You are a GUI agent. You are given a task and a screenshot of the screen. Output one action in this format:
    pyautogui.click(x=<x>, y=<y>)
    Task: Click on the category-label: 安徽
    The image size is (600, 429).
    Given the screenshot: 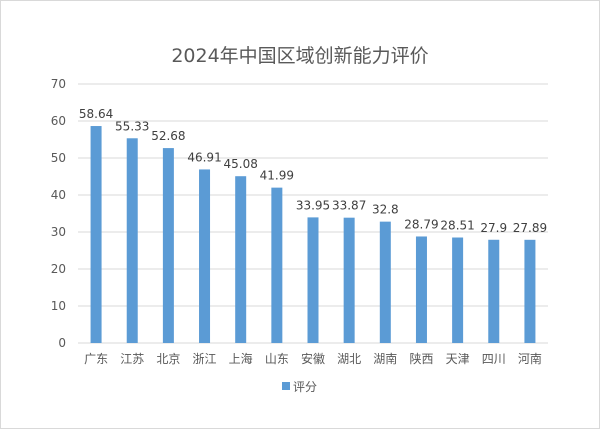 What is the action you would take?
    pyautogui.click(x=313, y=358)
    